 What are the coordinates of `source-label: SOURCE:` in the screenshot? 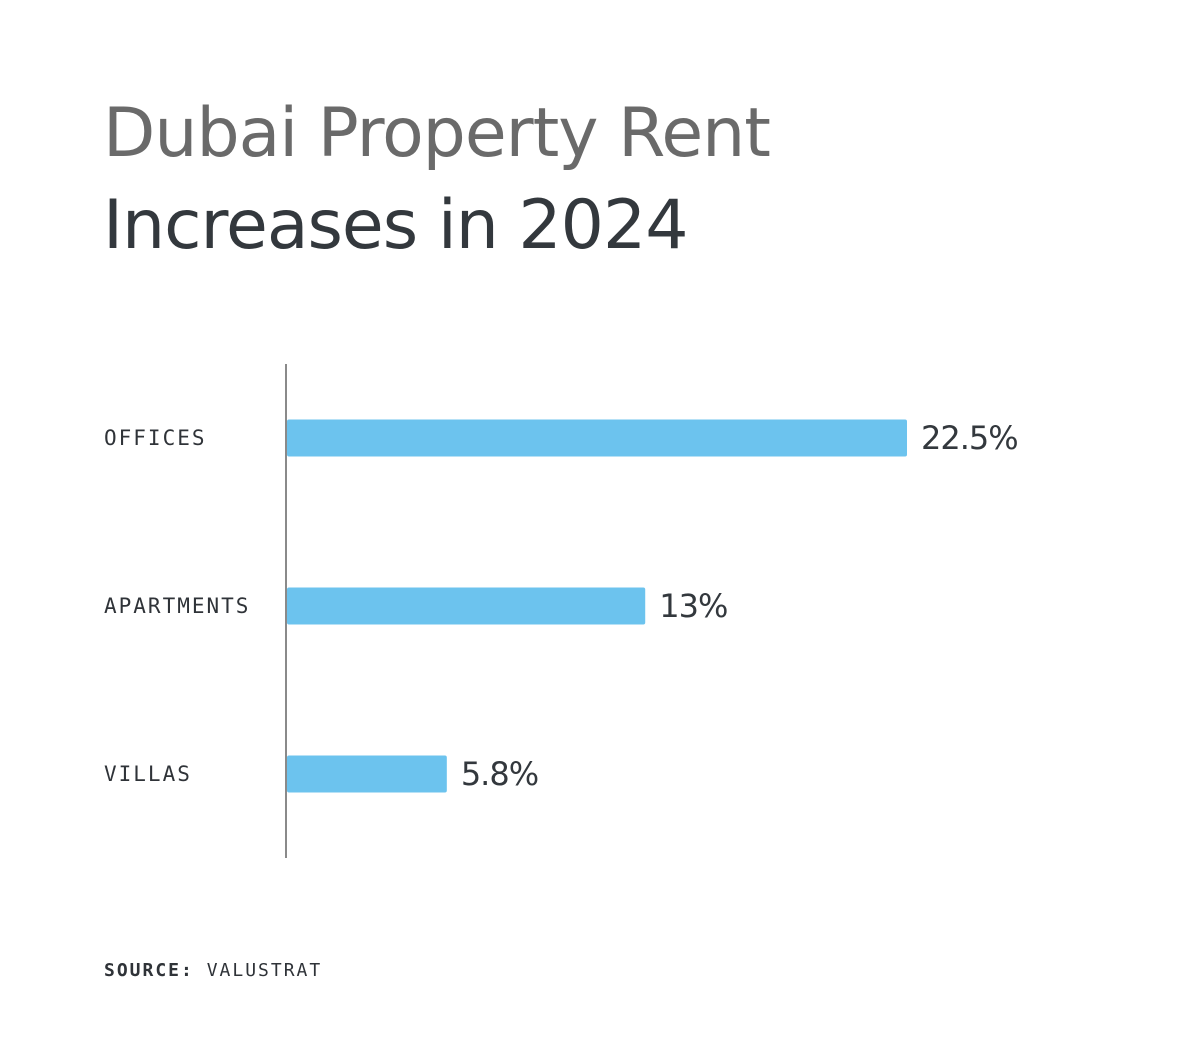 It's located at (149, 970).